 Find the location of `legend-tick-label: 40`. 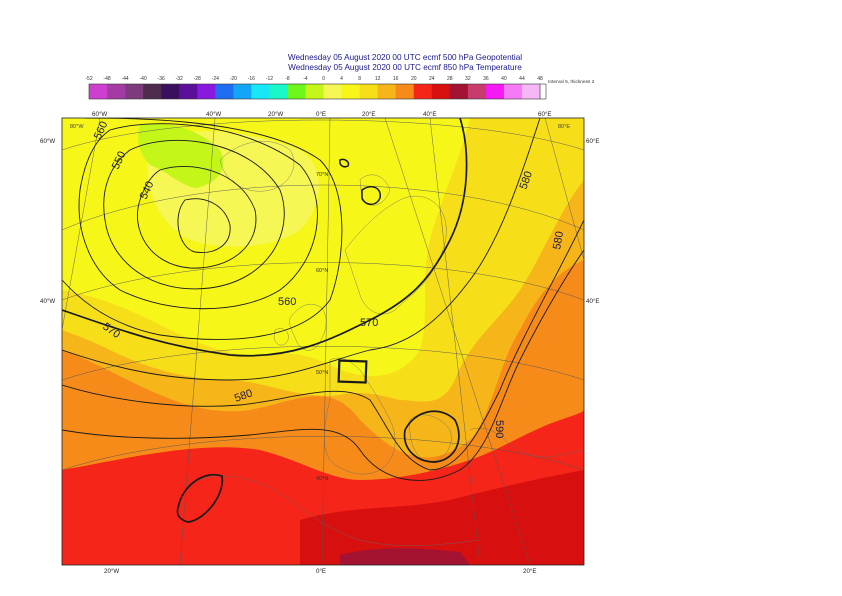

legend-tick-label: 40 is located at coordinates (504, 79).